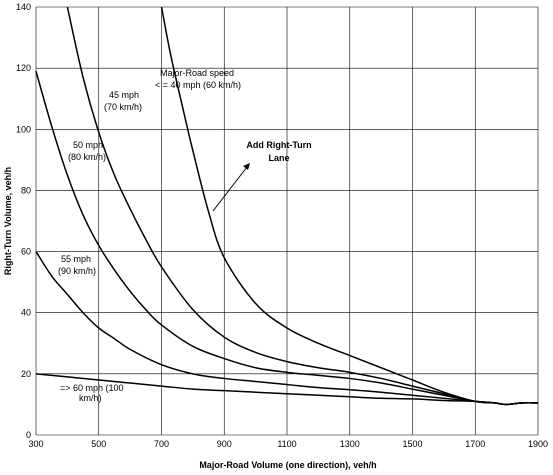 Image resolution: width=553 pixels, height=475 pixels. Describe the element at coordinates (92, 388) in the screenshot. I see `label-60mph-line1: => 60 mph (100` at that location.